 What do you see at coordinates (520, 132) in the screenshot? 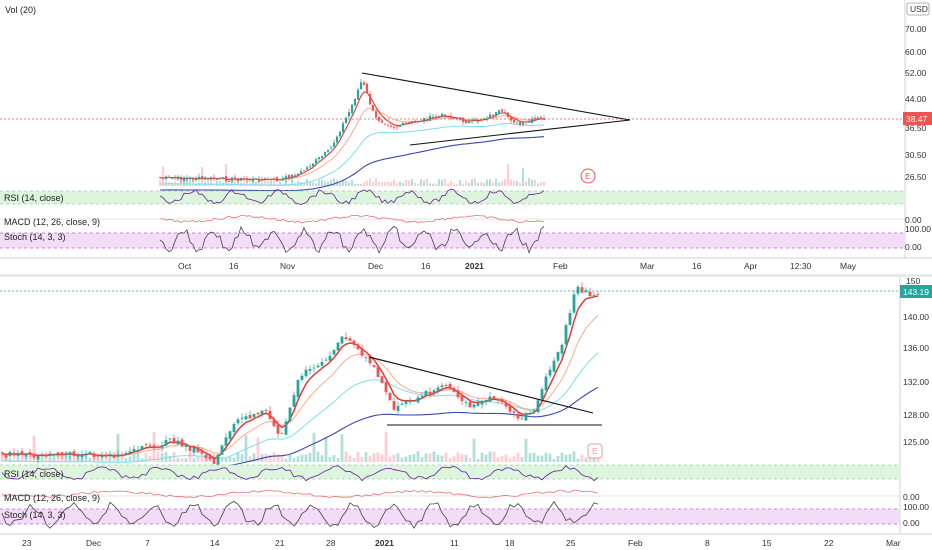
I see `top-trendline-lower` at bounding box center [520, 132].